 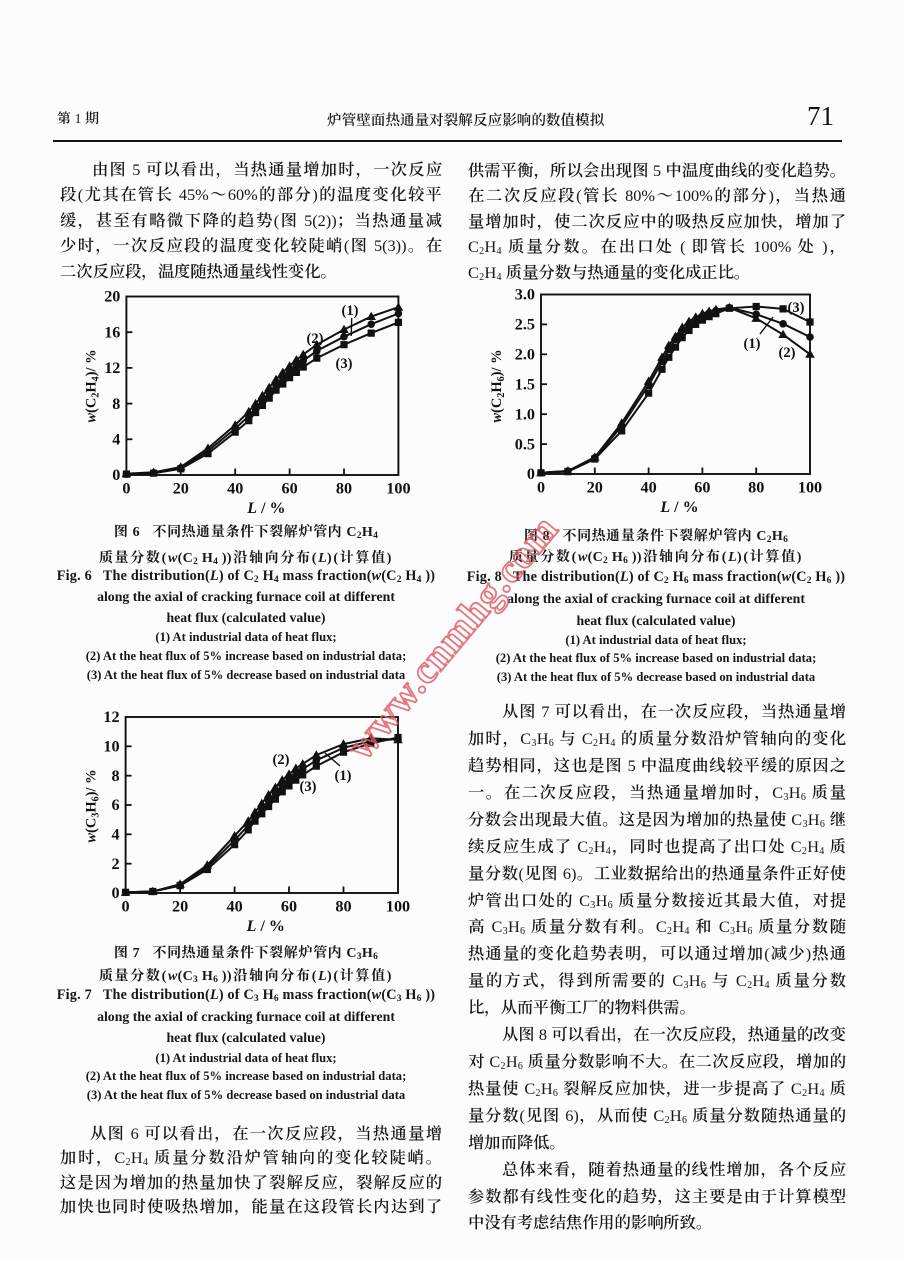 What do you see at coordinates (112, 332) in the screenshot?
I see `svg-text: 16` at bounding box center [112, 332].